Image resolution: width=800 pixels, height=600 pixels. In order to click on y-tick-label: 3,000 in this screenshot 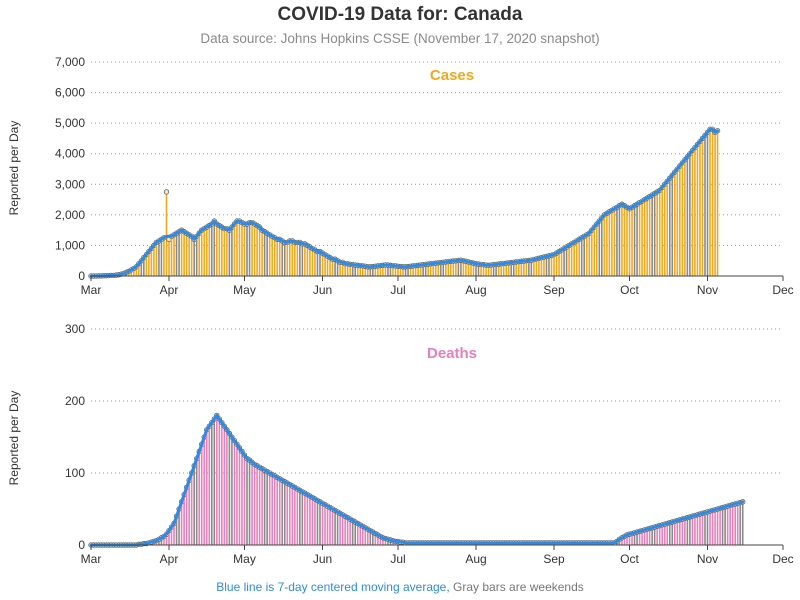, I will do `click(70, 184)`.